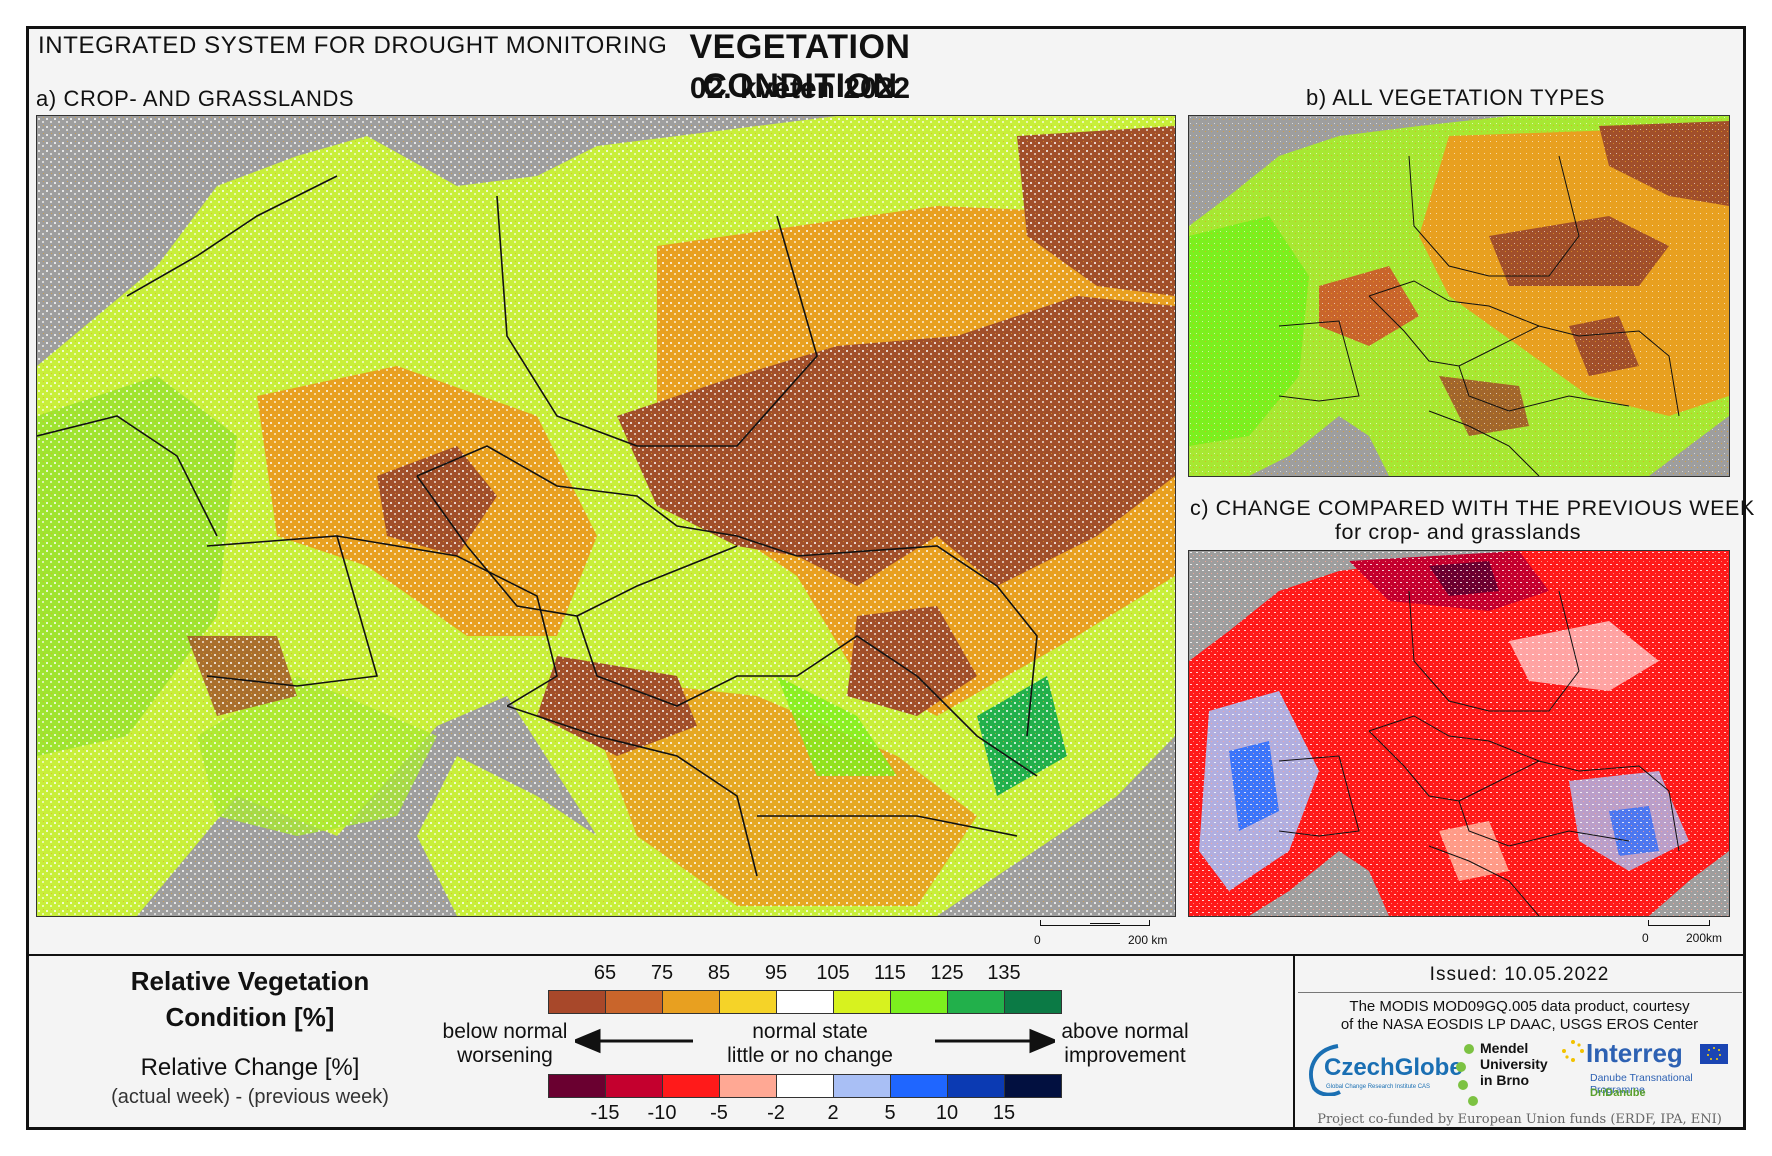  I want to click on page-title: VEGETATION CONDITION, so click(800, 66).